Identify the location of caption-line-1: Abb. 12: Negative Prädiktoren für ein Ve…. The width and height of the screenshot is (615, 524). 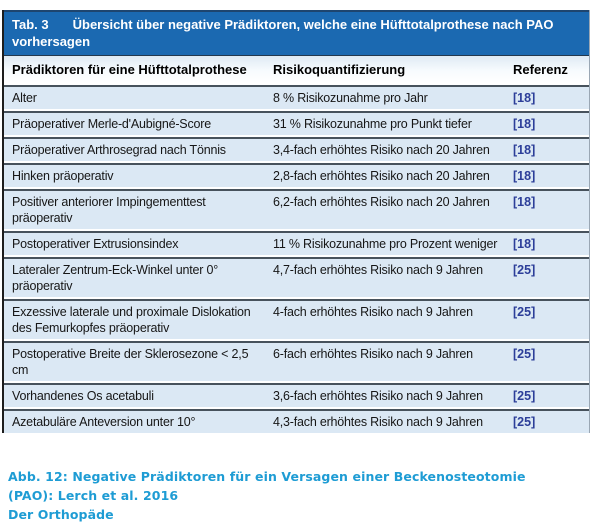
(267, 486).